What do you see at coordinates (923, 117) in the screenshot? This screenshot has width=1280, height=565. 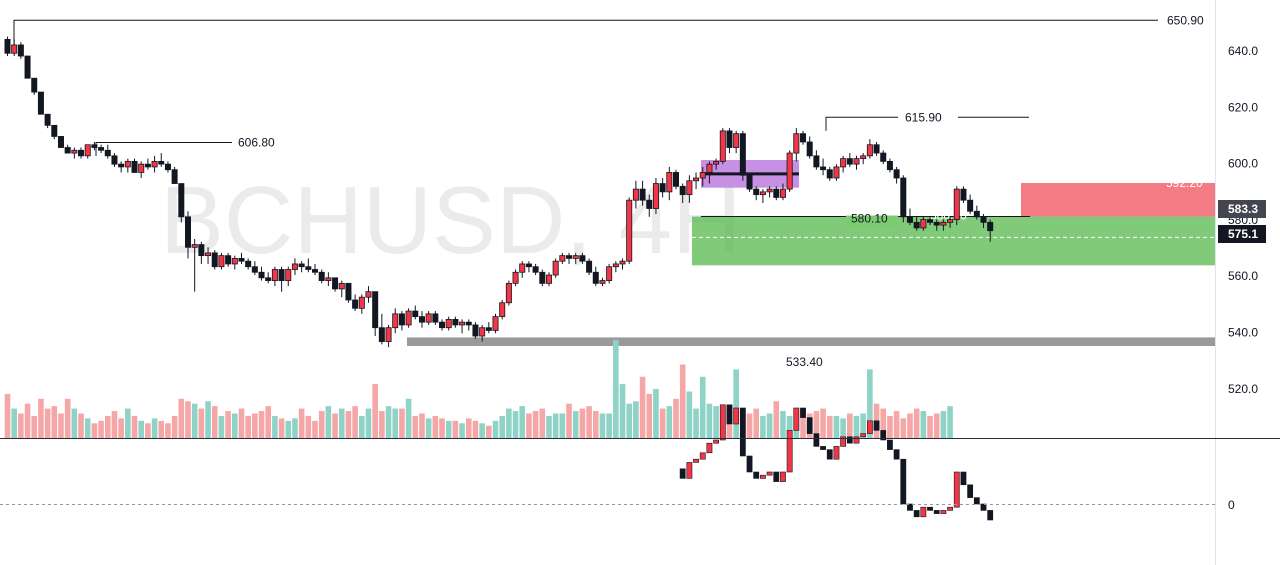 I see `level-615-label: 615.90` at bounding box center [923, 117].